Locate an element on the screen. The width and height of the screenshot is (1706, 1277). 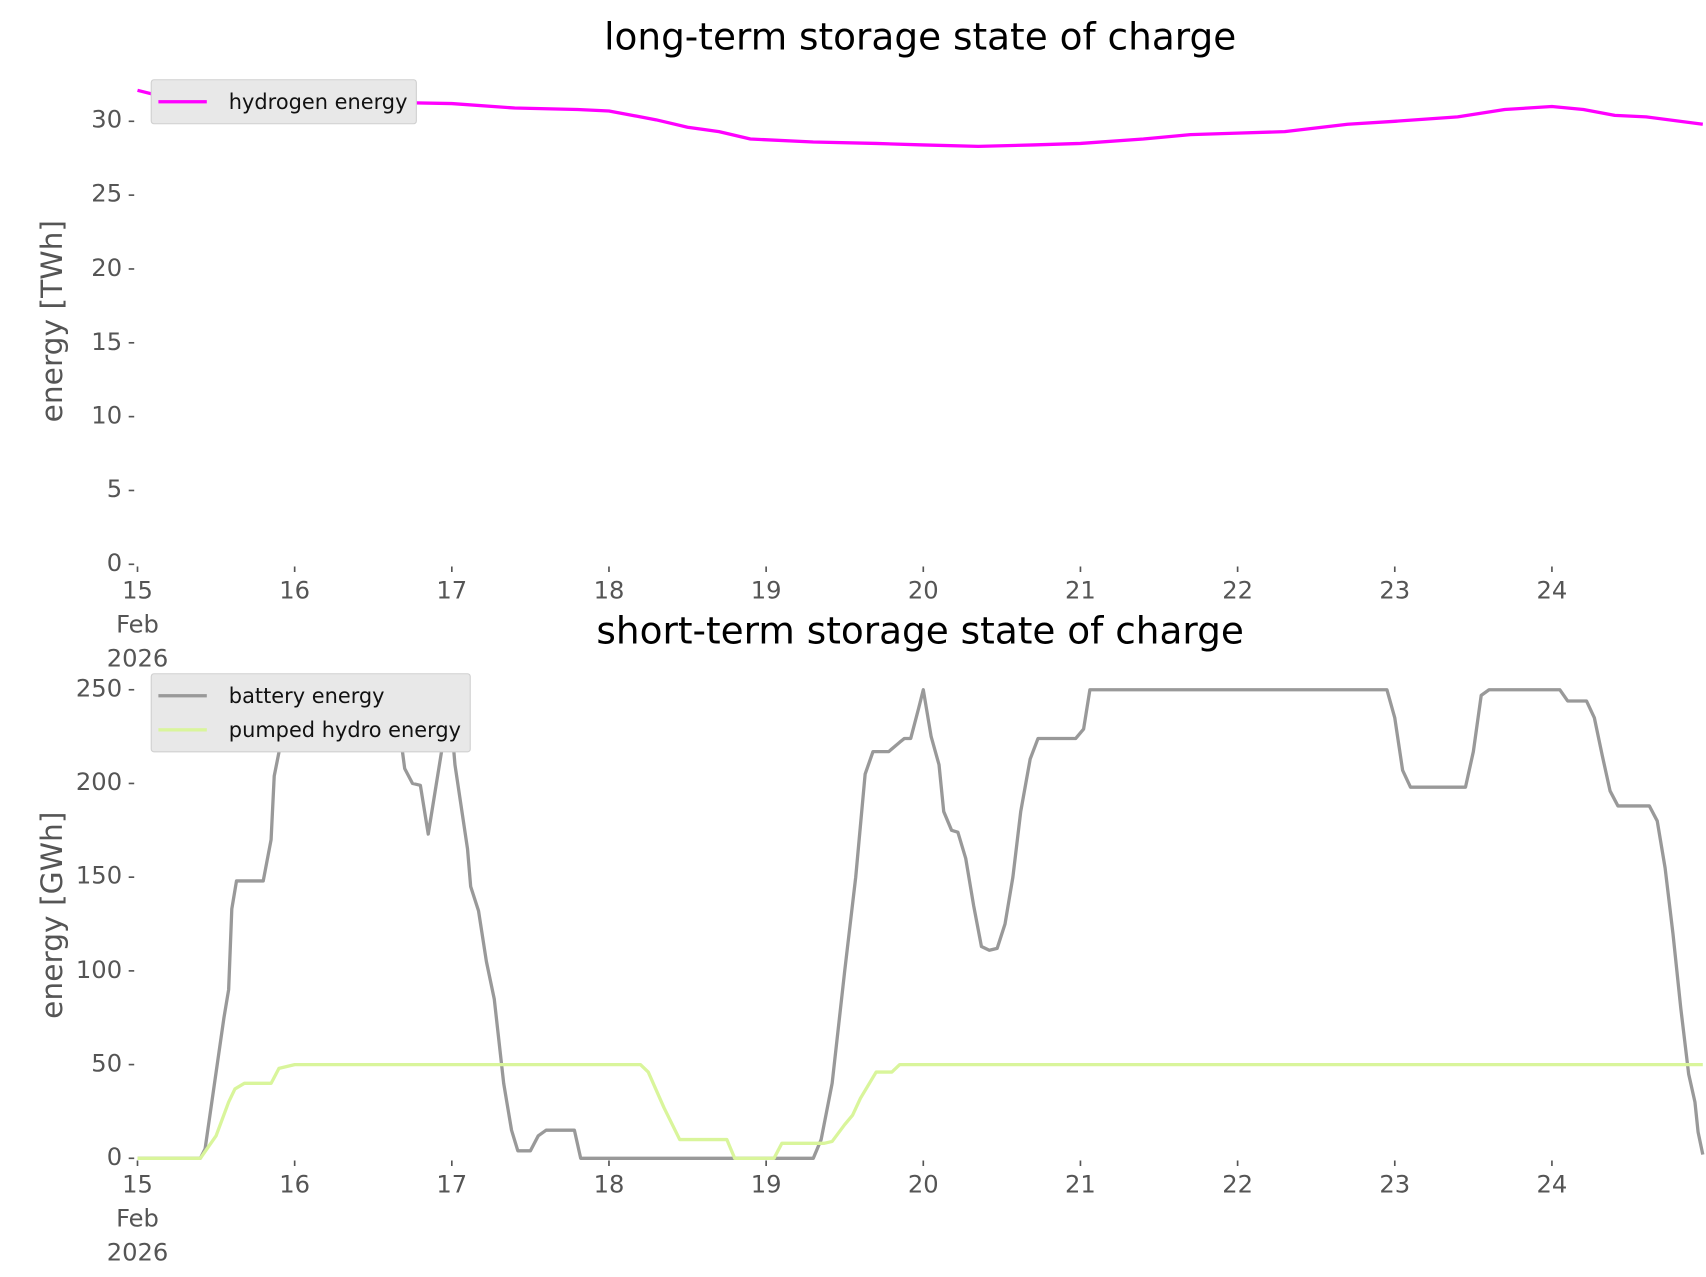
legend-label: pumped hydro energy is located at coordinates (344, 729).